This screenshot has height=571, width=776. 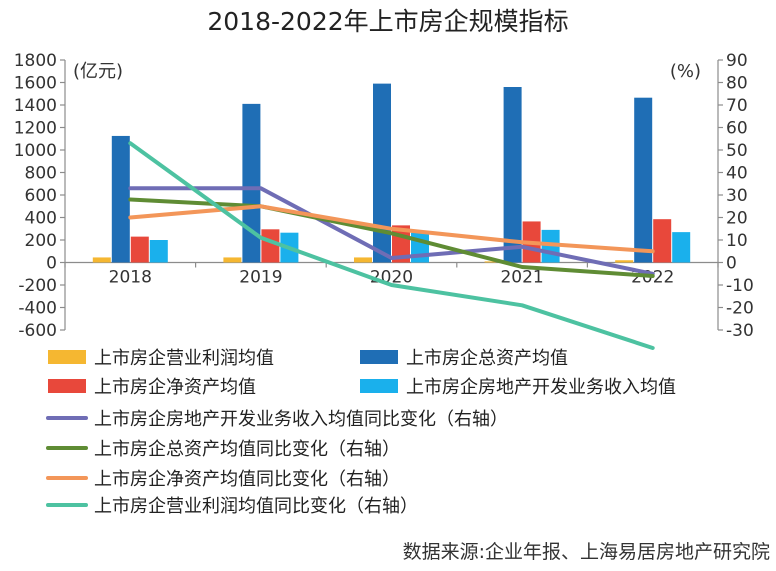 I want to click on bar-2020-s1, so click(x=363, y=260).